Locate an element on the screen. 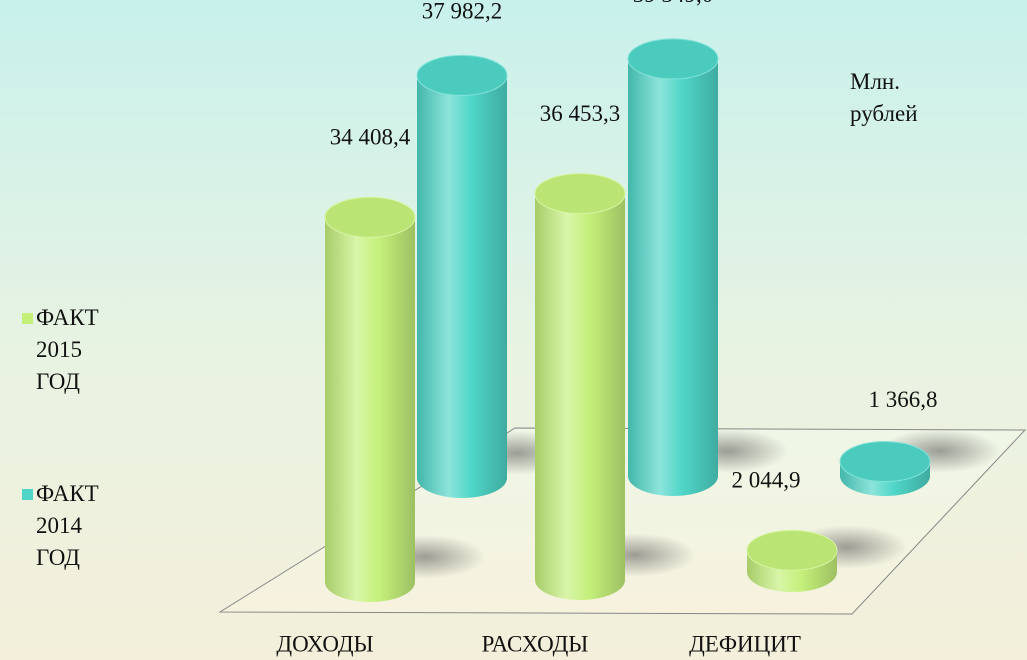 This screenshot has height=660, width=1027. x-tick-label: ДОХОДЫ is located at coordinates (324, 643).